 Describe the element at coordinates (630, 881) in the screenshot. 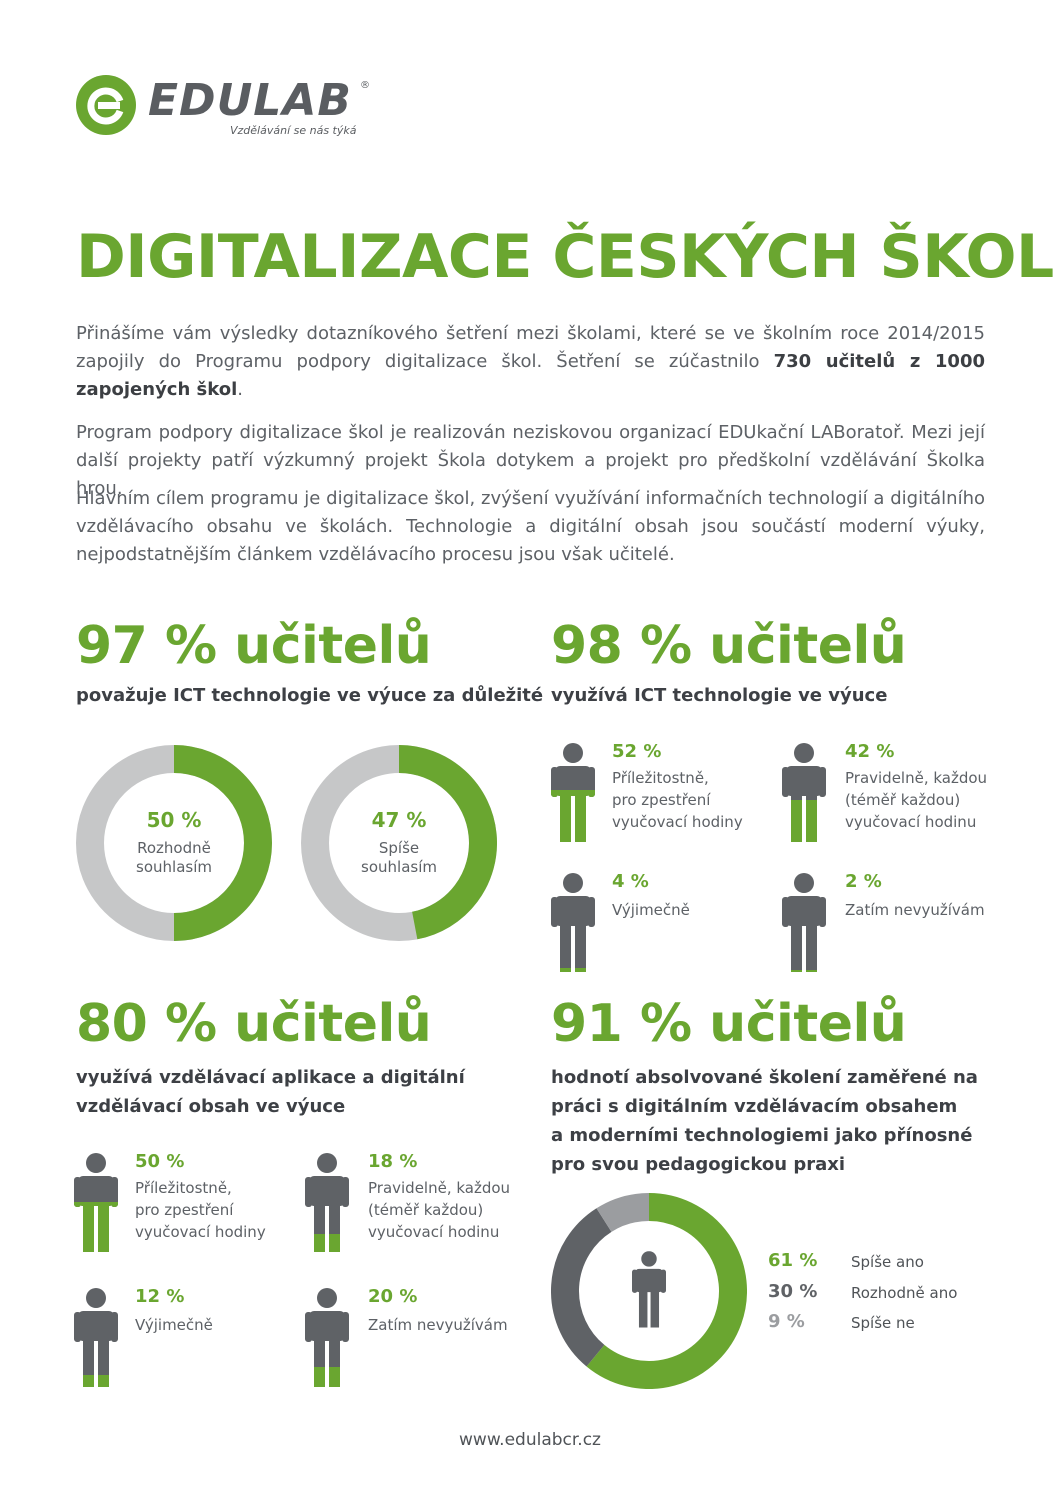

I see `stat-percent: 4 %` at that location.